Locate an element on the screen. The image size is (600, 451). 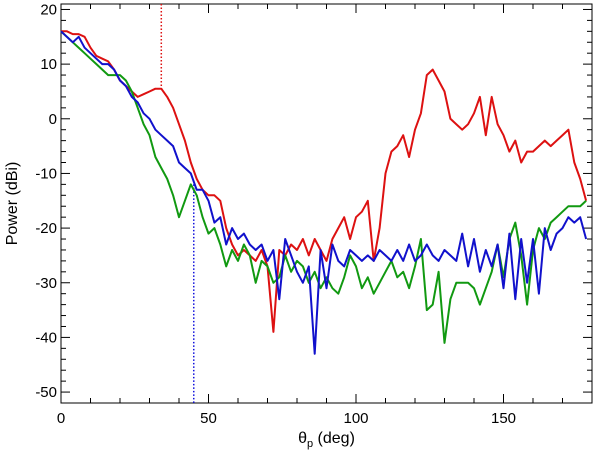
x-axis-title: θp (deg) is located at coordinates (326, 440).